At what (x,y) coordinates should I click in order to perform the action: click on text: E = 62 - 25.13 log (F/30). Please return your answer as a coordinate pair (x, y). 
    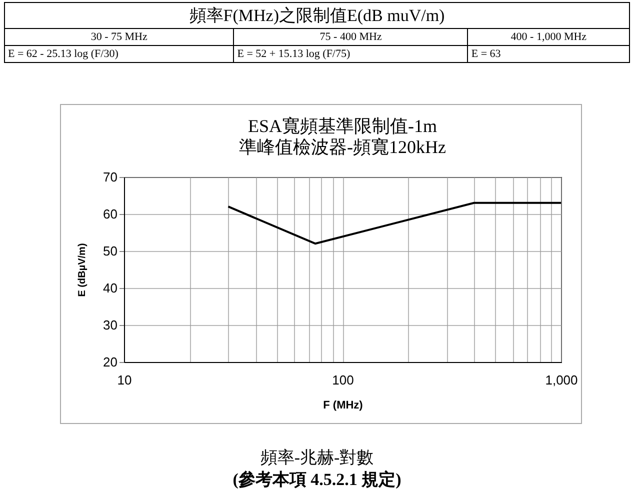
    Looking at the image, I should click on (119, 54).